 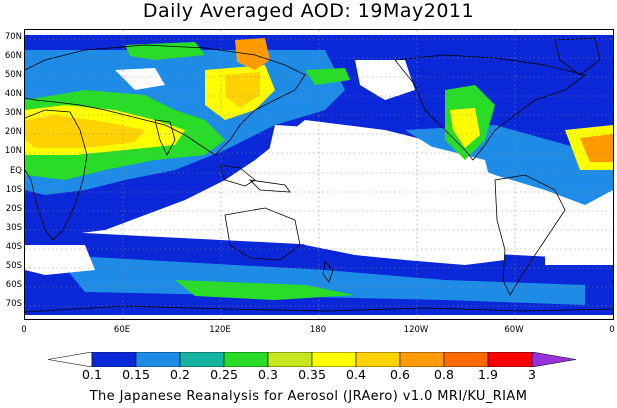 I want to click on lon-label: 180, so click(x=318, y=330).